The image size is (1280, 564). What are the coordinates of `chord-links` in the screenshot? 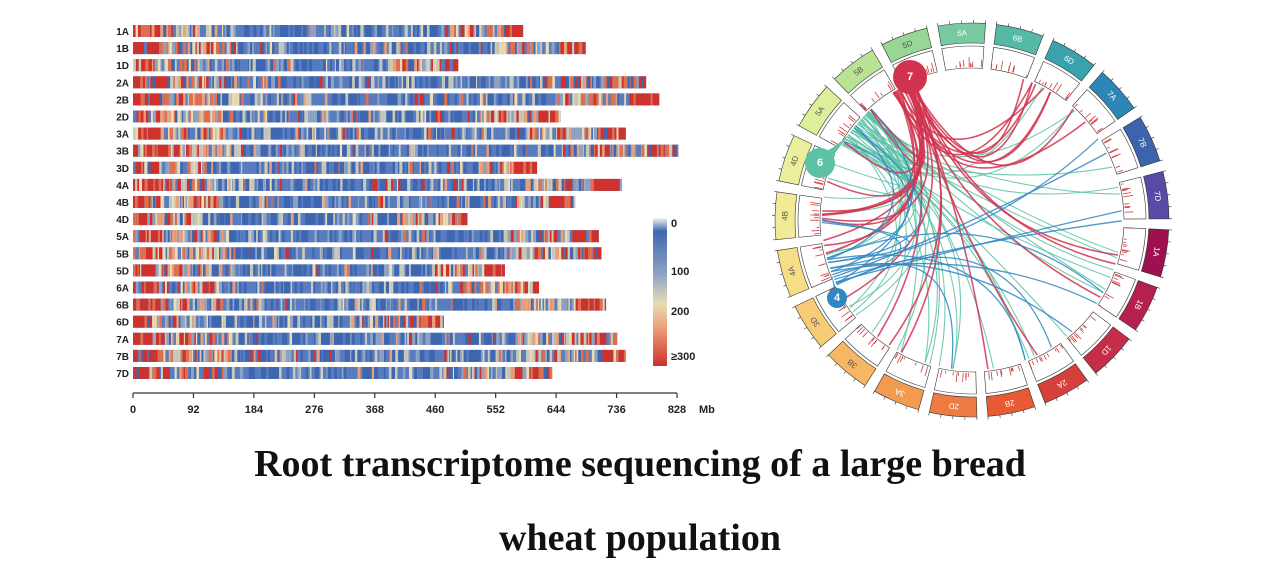 It's located at (972, 224).